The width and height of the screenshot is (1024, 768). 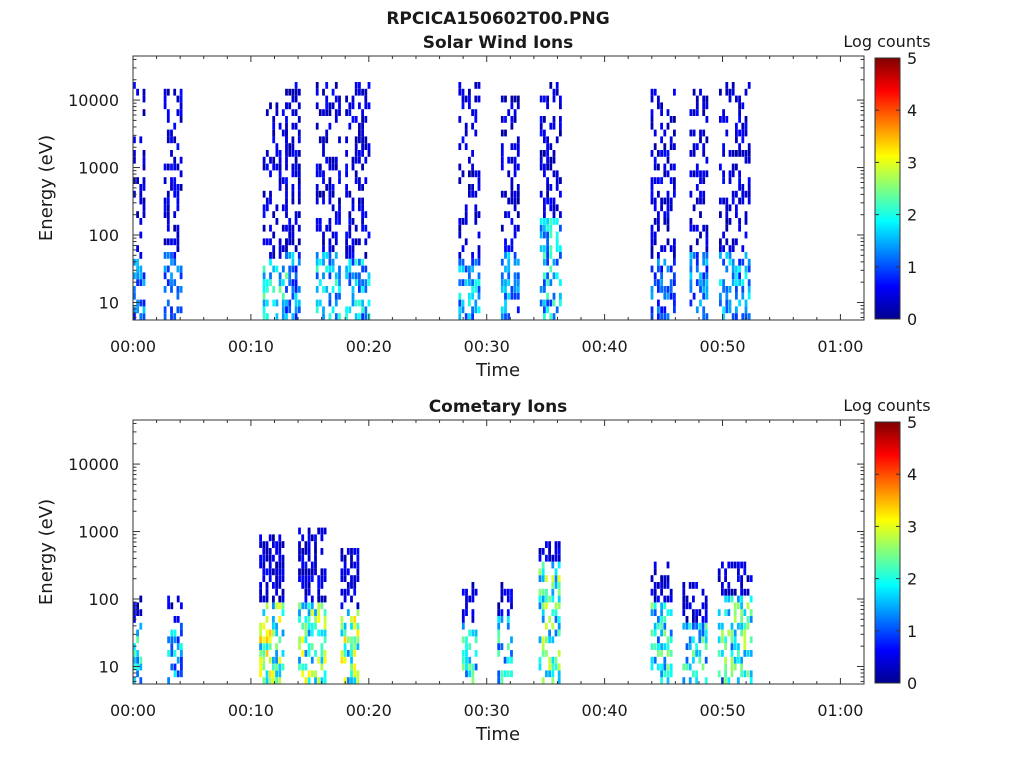 What do you see at coordinates (912, 422) in the screenshot?
I see `colorbar-tick-label: 5` at bounding box center [912, 422].